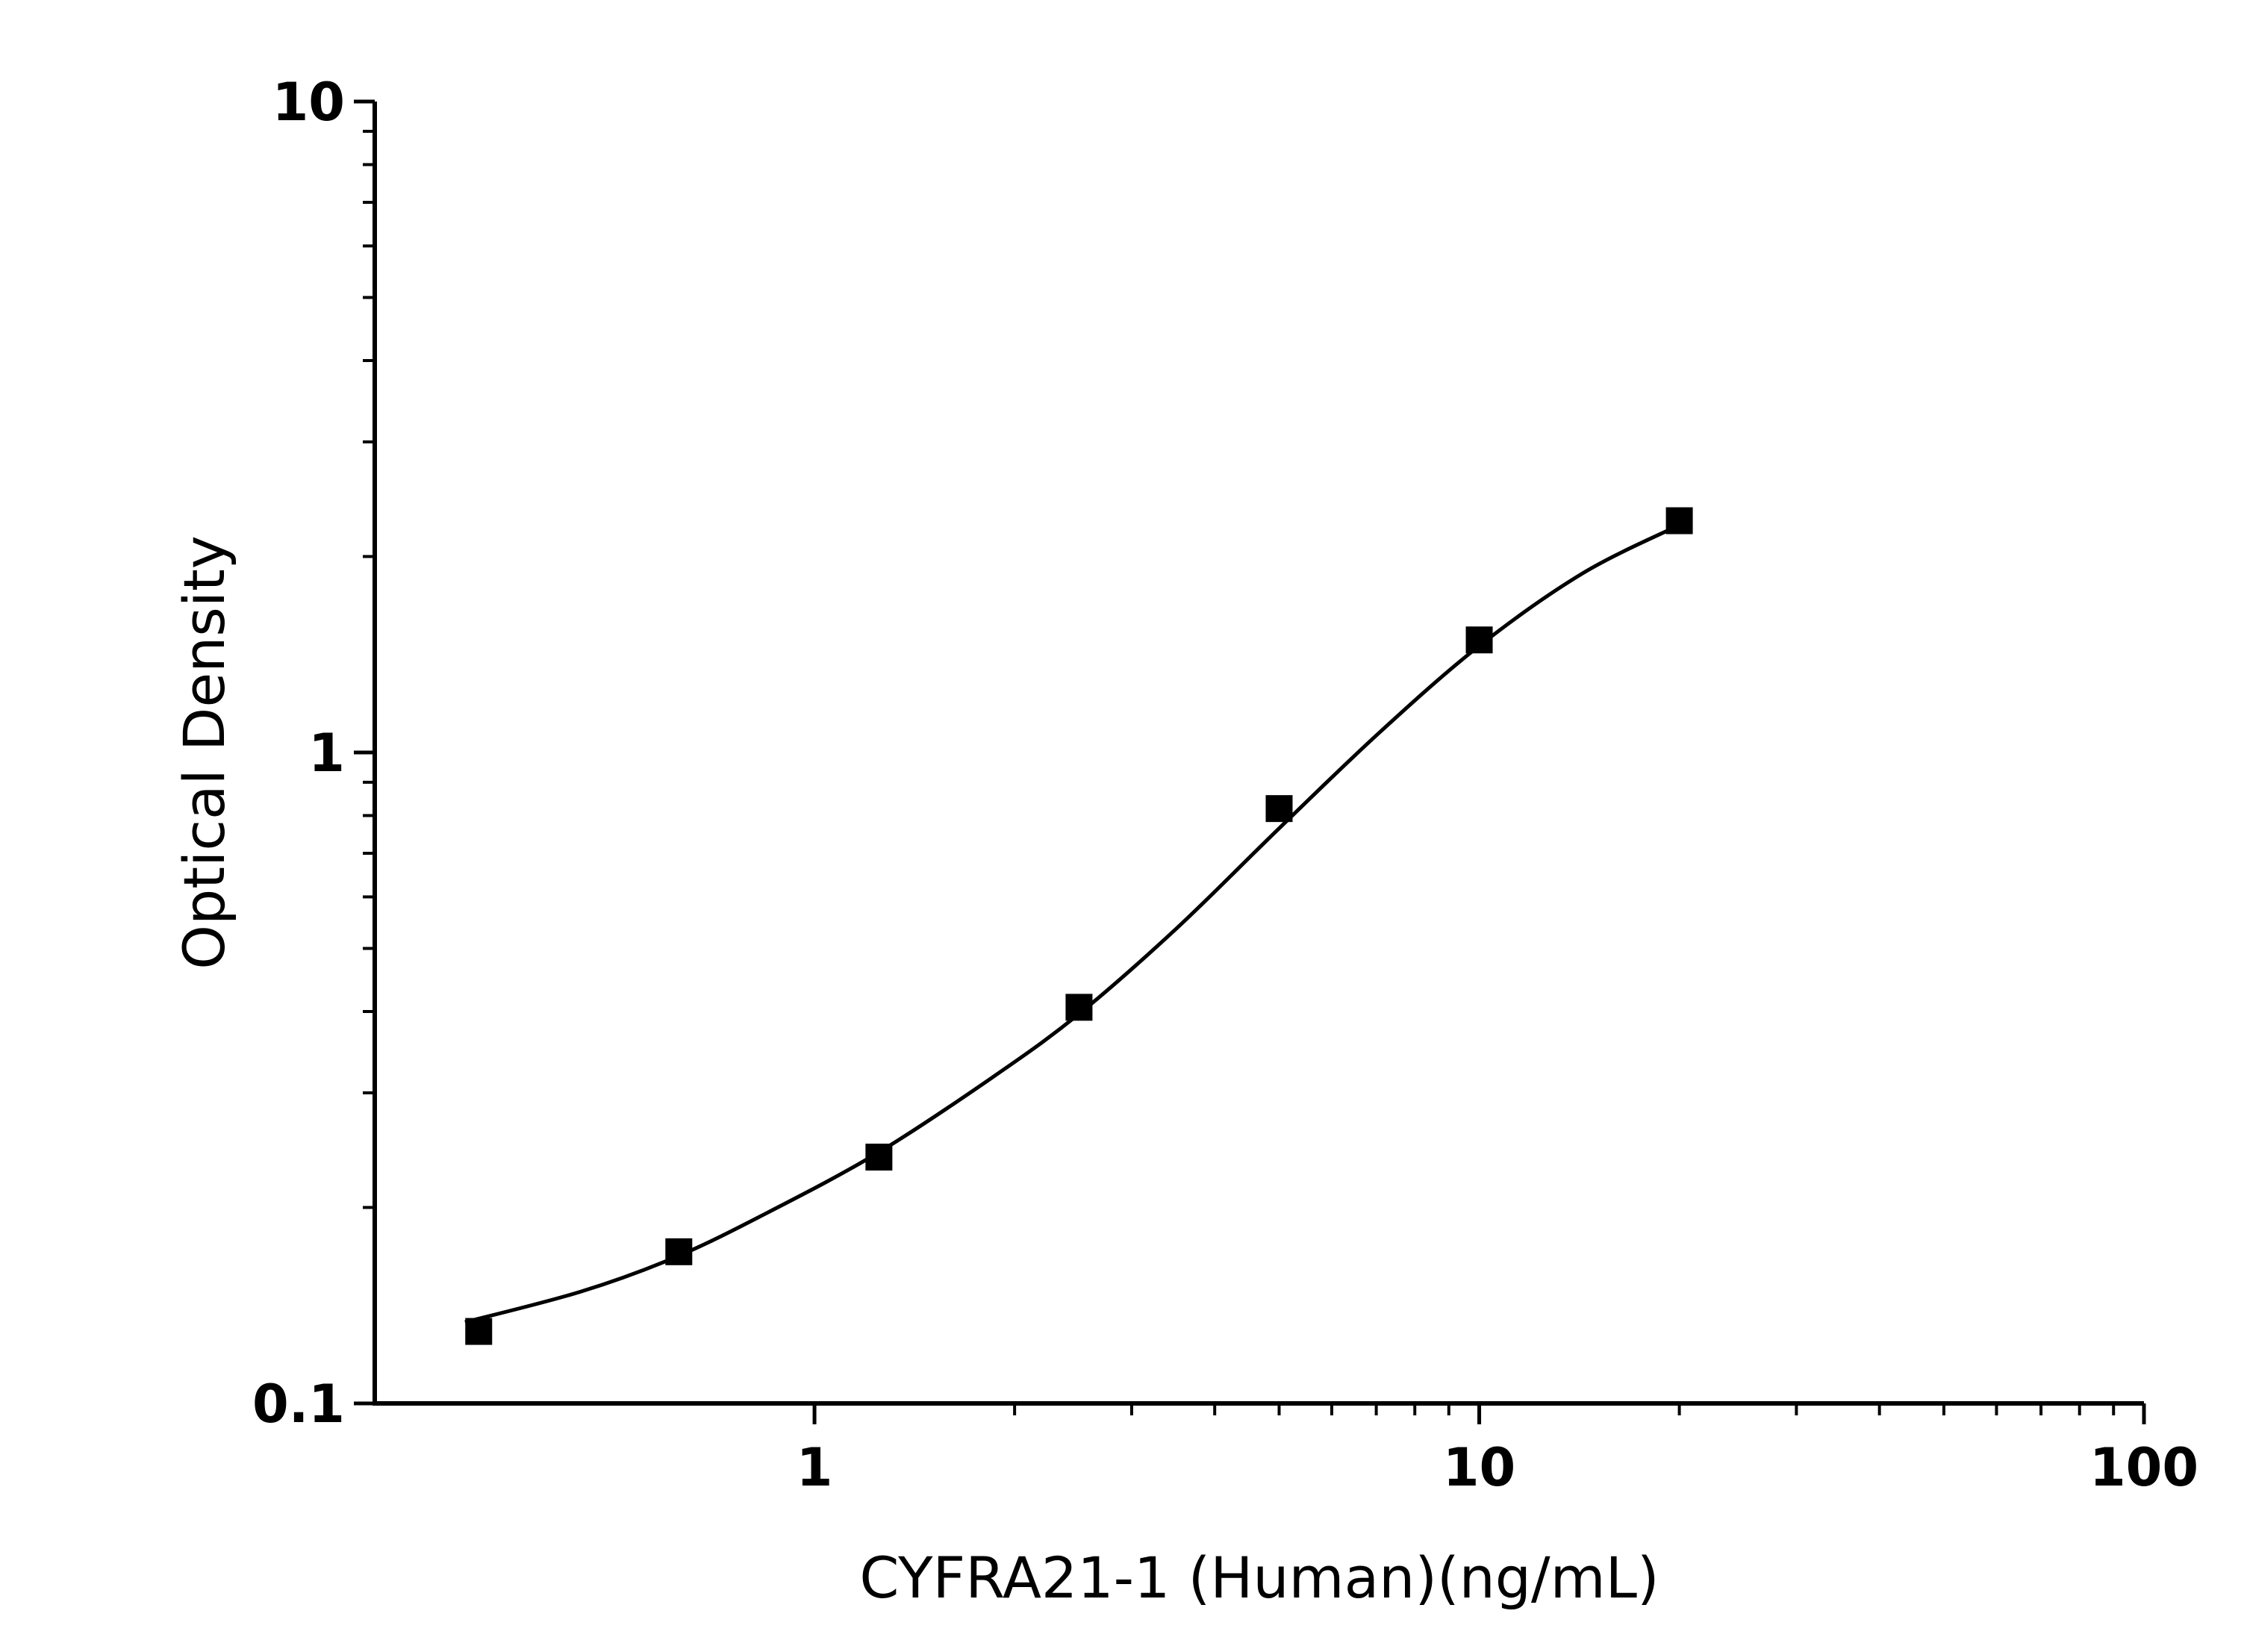 The width and height of the screenshot is (2244, 1652). What do you see at coordinates (1479, 1468) in the screenshot?
I see `x-tick-label: 10` at bounding box center [1479, 1468].